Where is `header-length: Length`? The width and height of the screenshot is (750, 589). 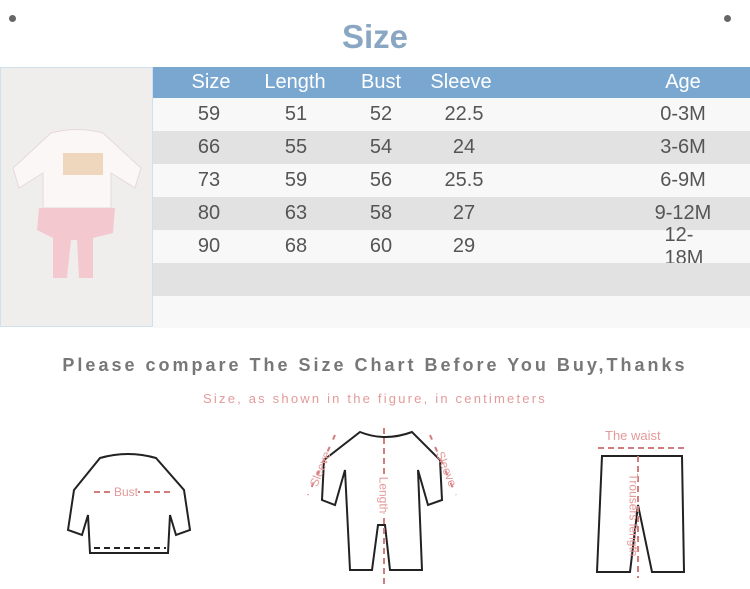 header-length: Length is located at coordinates (295, 82).